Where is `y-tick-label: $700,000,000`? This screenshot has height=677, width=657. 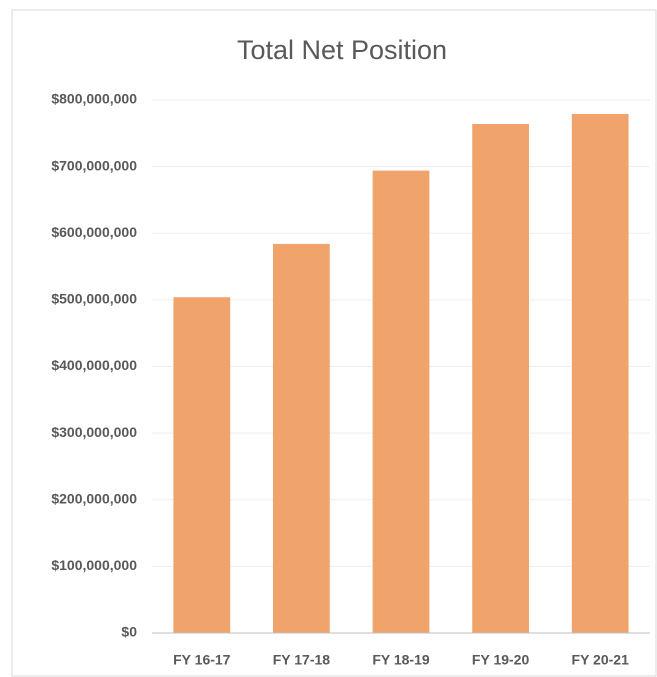
y-tick-label: $700,000,000 is located at coordinates (94, 165).